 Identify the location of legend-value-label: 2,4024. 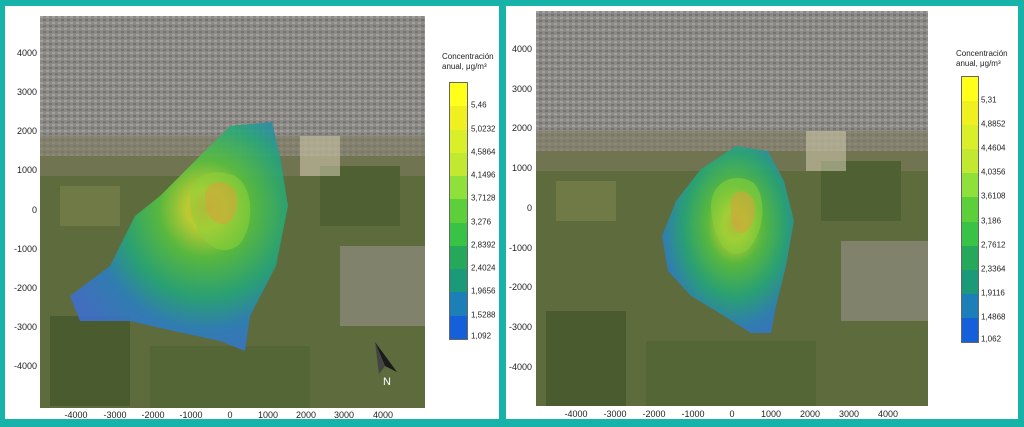
(483, 268).